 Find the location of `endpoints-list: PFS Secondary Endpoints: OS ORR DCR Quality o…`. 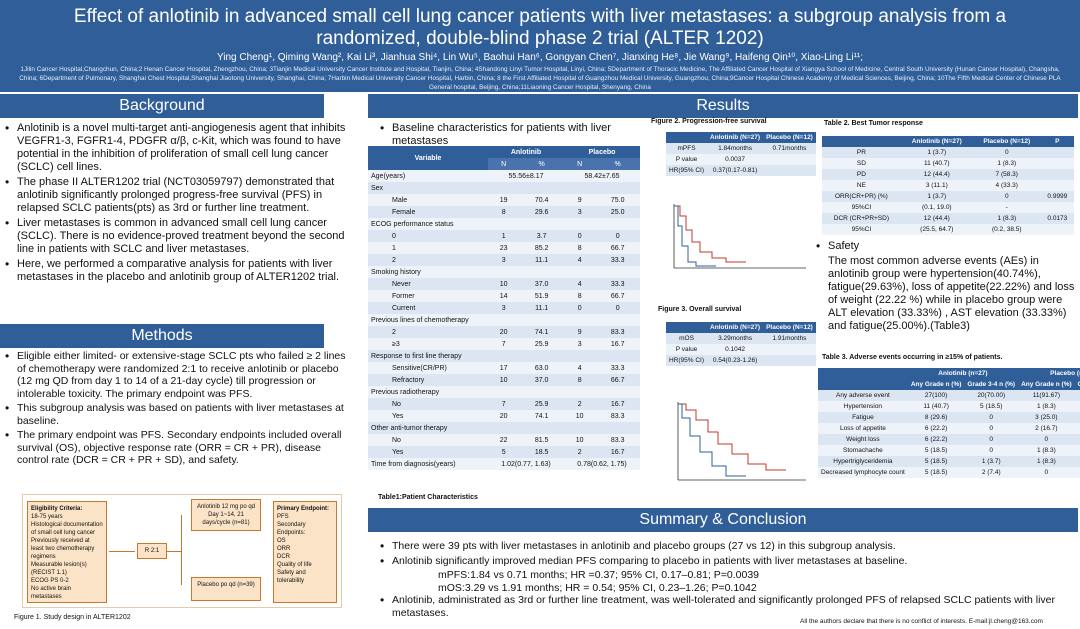

endpoints-list: PFS Secondary Endpoints: OS ORR DCR Quality o… is located at coordinates (305, 549).